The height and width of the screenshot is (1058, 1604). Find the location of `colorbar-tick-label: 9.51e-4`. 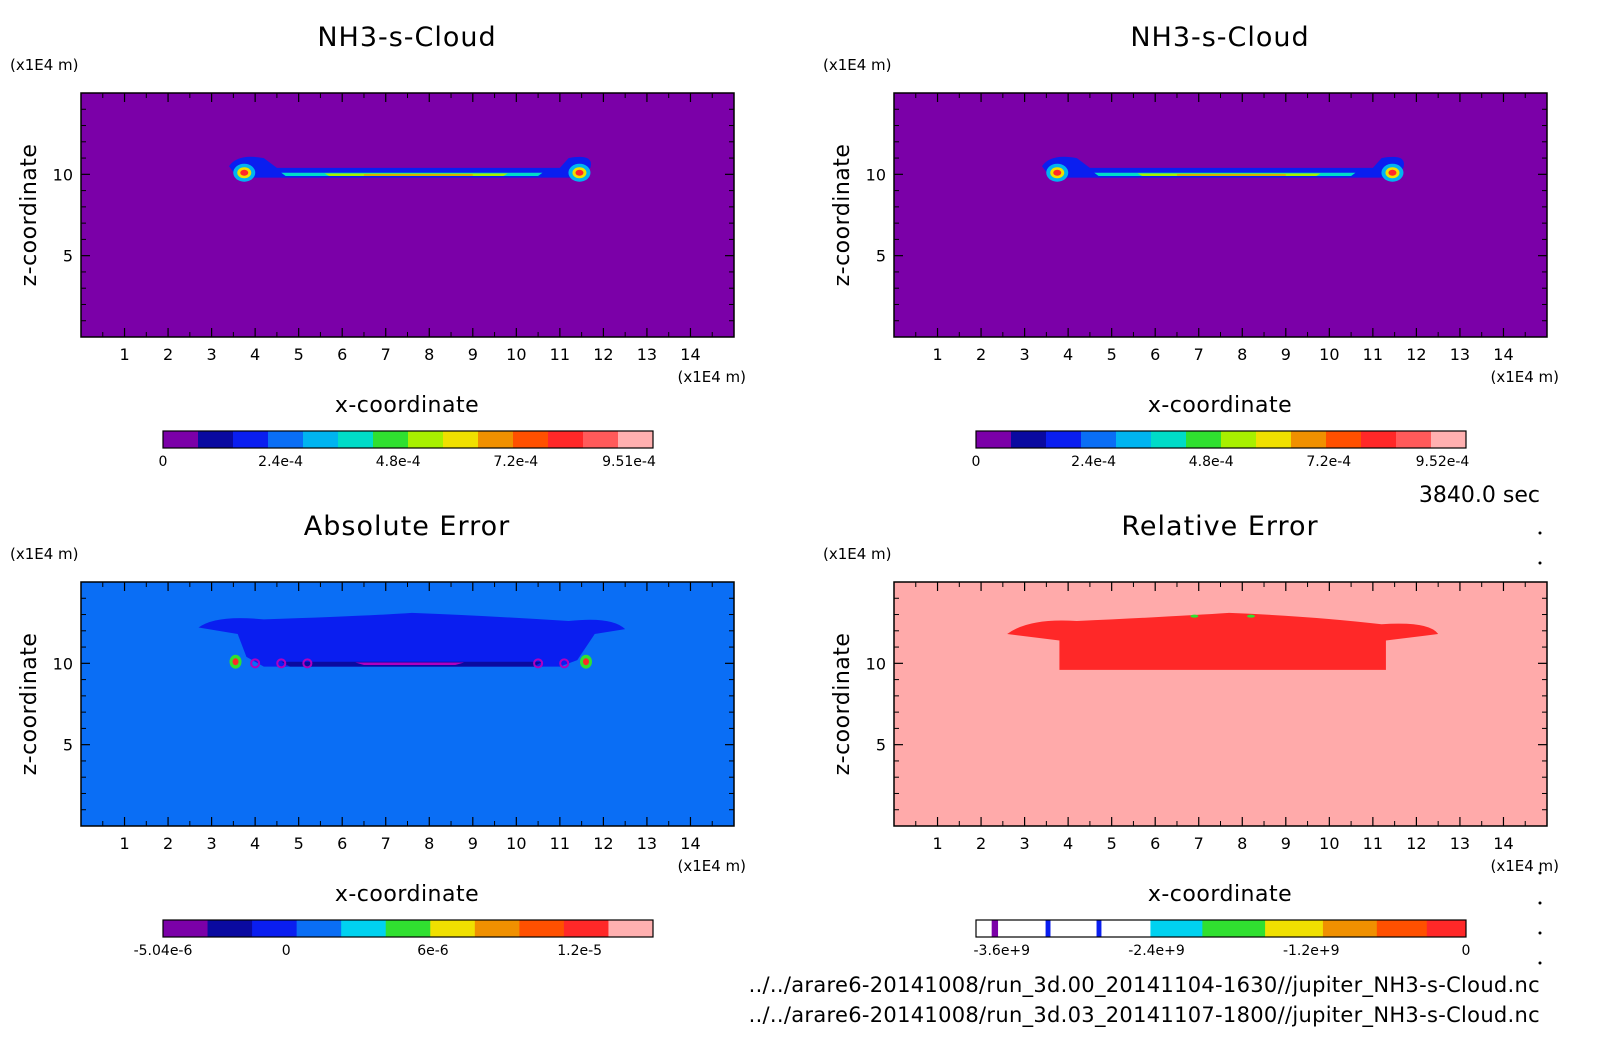

colorbar-tick-label: 9.51e-4 is located at coordinates (629, 462).